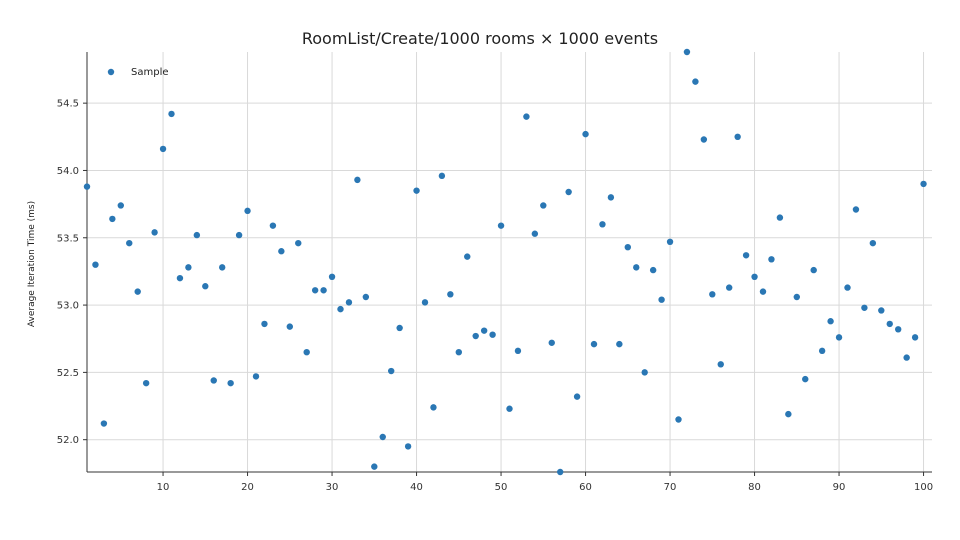  What do you see at coordinates (32, 264) in the screenshot?
I see `y-axis-label: Average Iteration Time (ms)` at bounding box center [32, 264].